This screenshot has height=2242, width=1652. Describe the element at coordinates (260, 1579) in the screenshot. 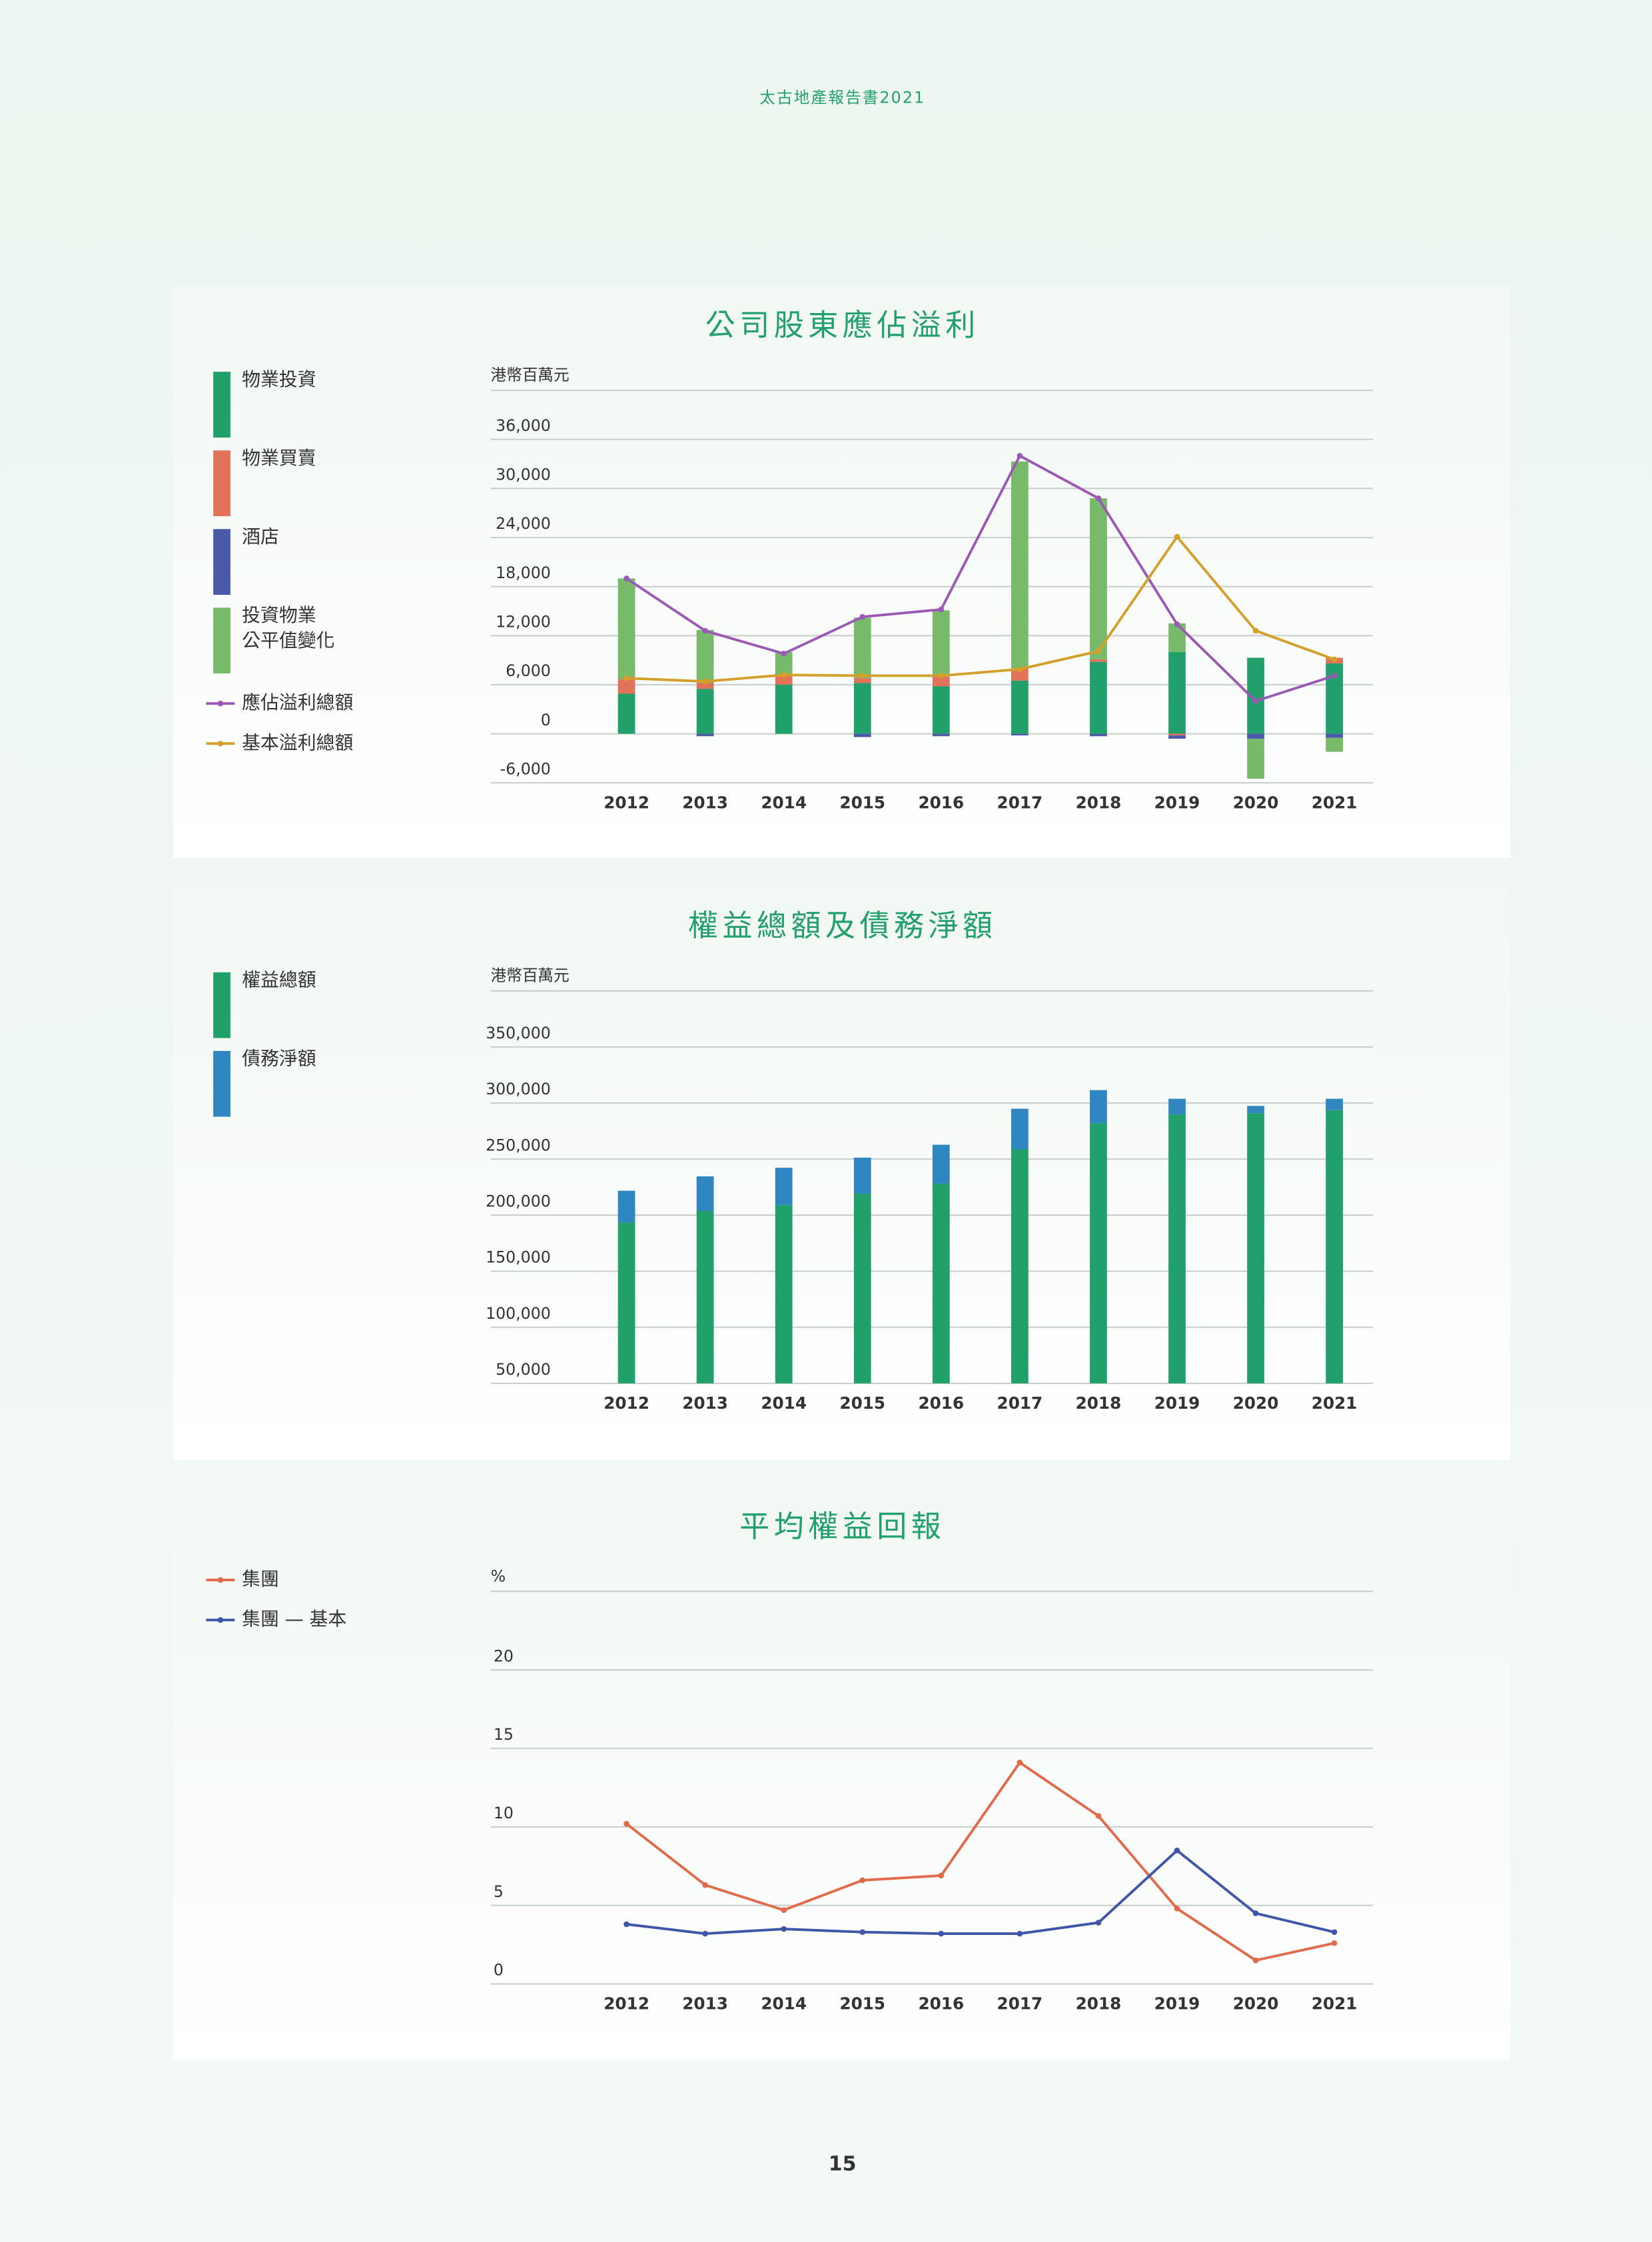

I see `legend-label: 集團` at that location.